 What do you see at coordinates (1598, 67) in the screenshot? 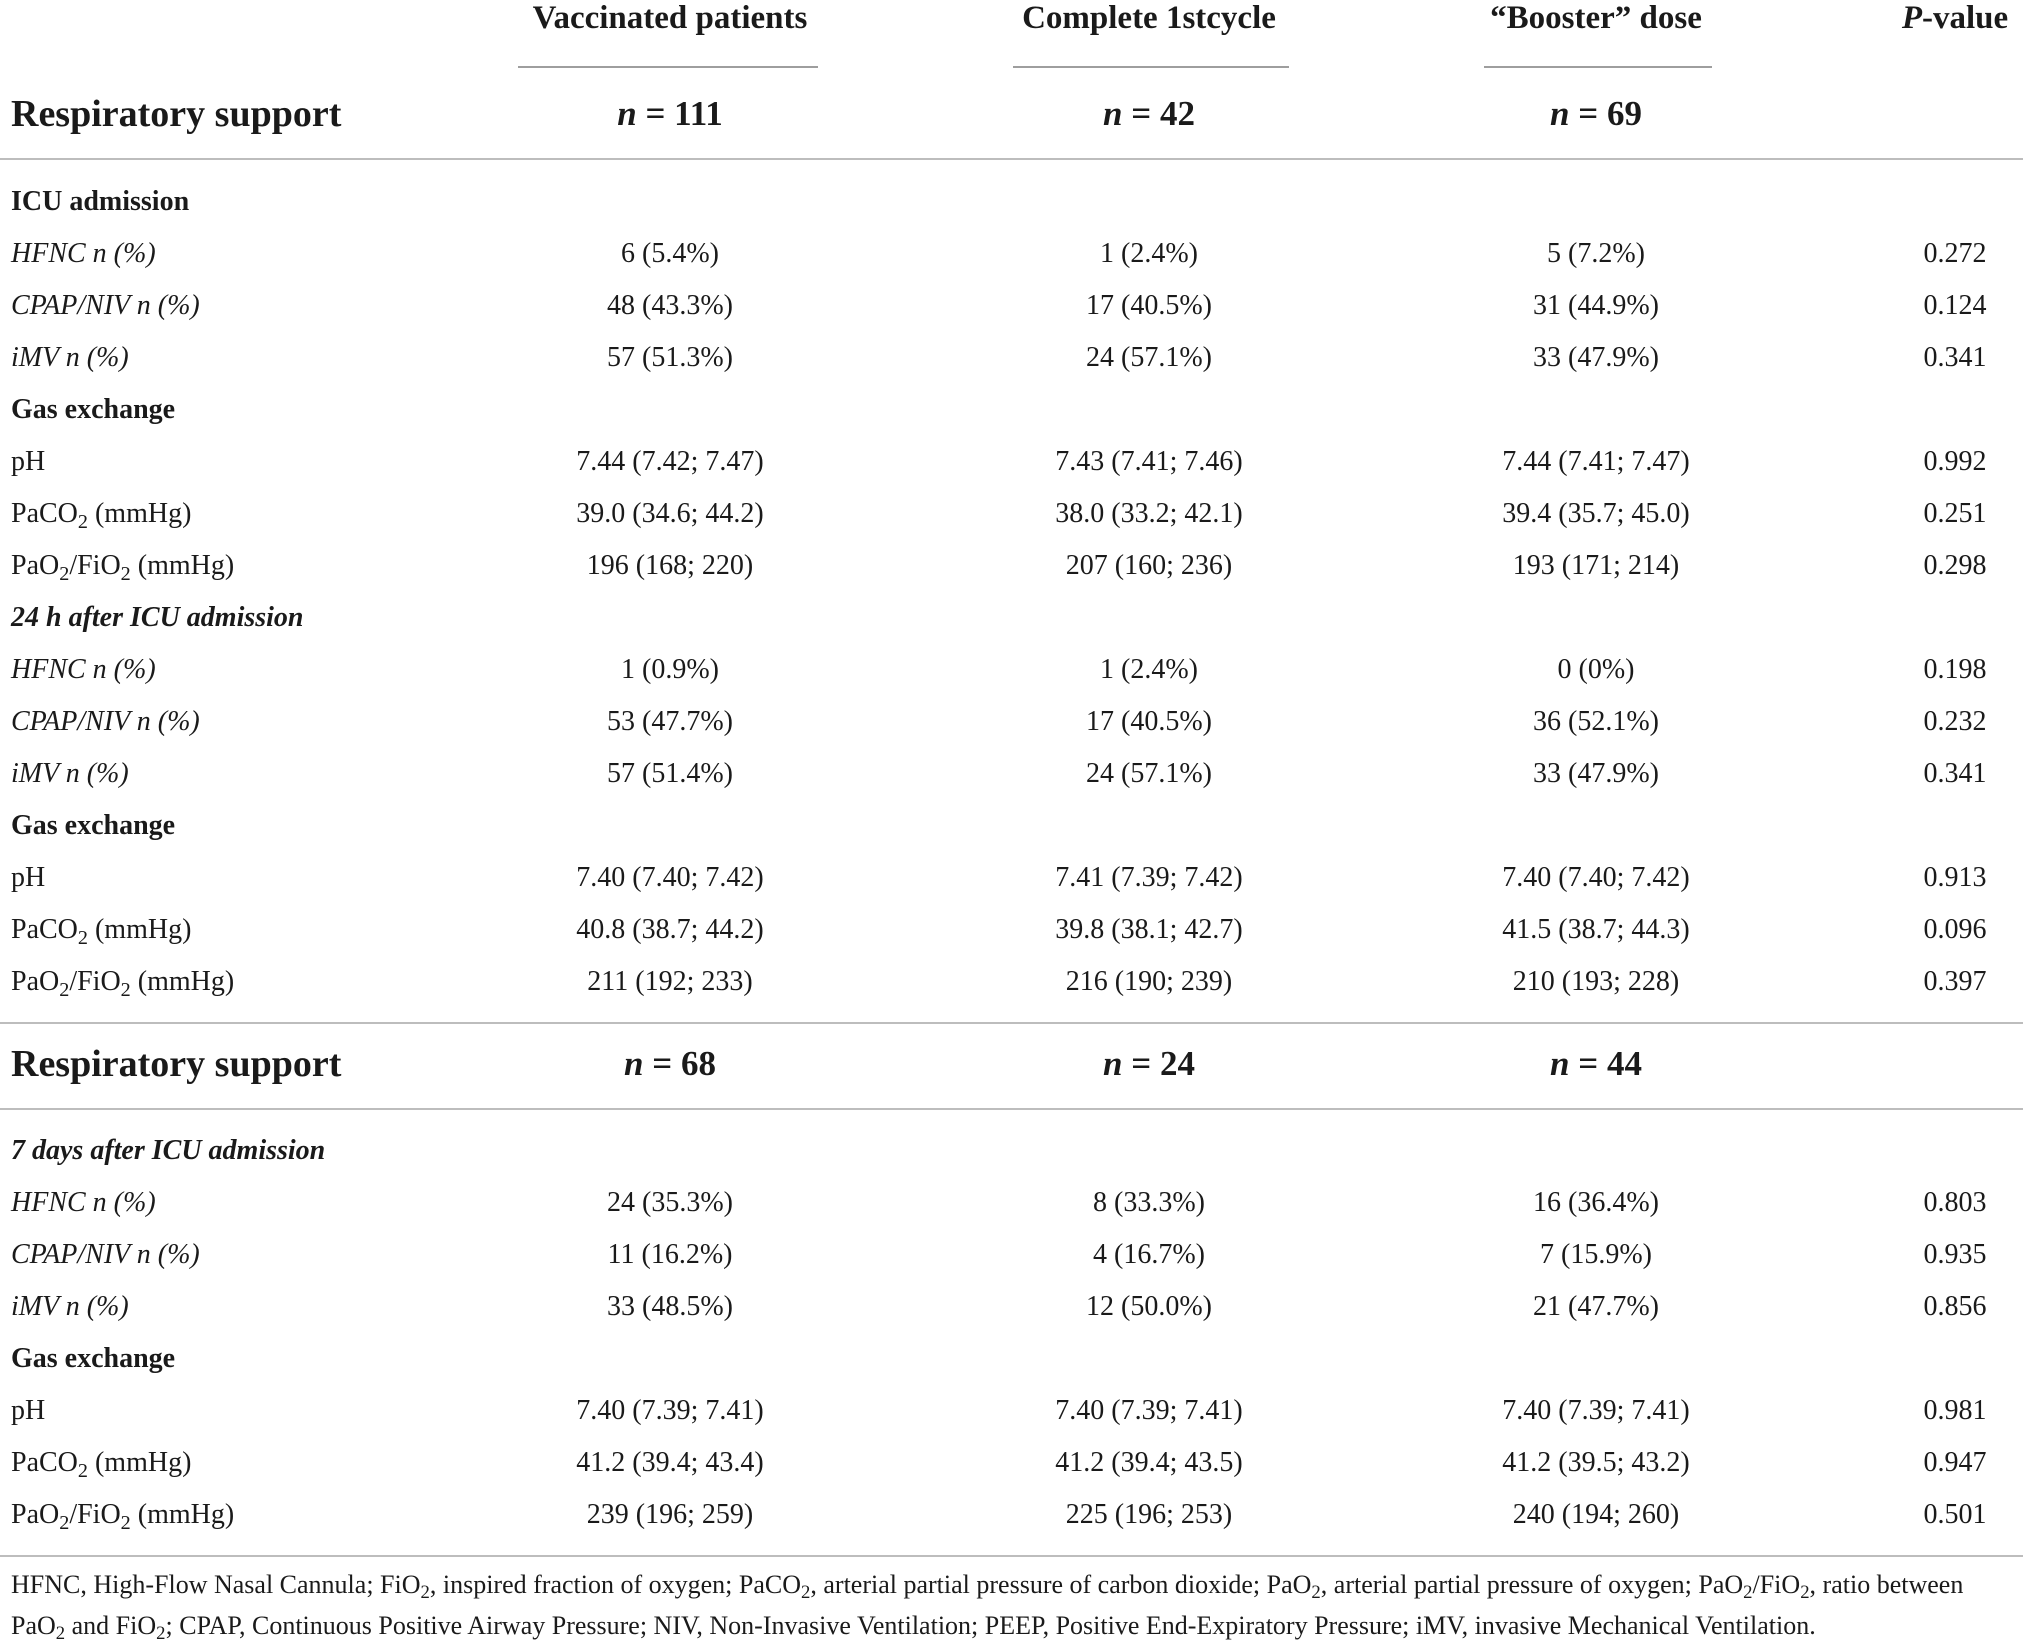
I see `header-underline-booster` at bounding box center [1598, 67].